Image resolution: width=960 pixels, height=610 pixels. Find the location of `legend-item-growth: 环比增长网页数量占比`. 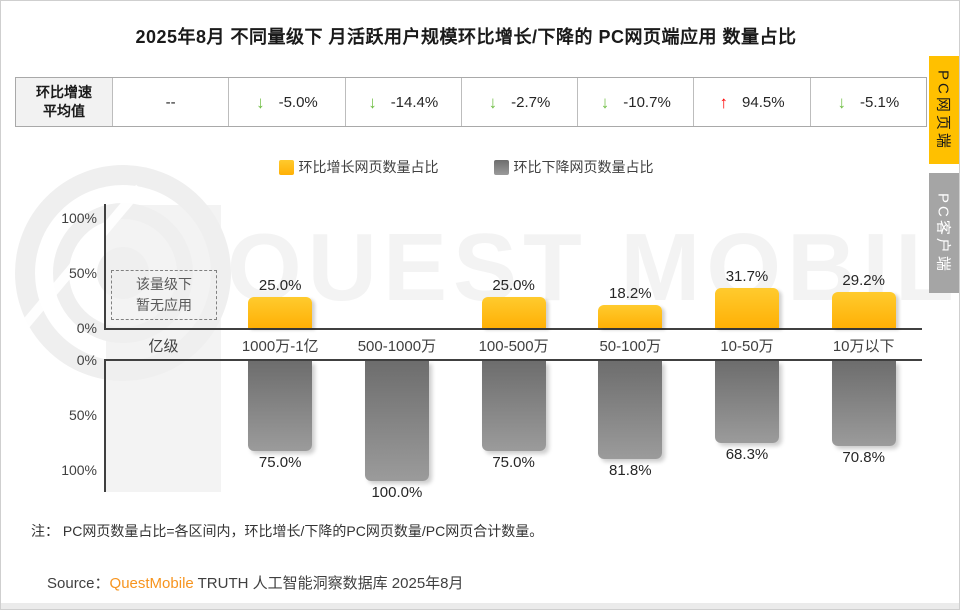

legend-item-growth: 环比增长网页数量占比 is located at coordinates (358, 167).